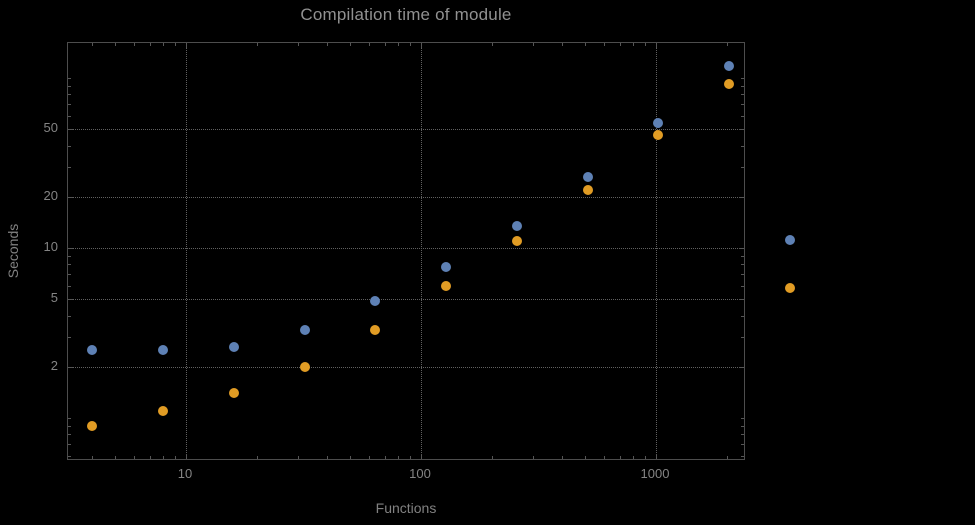 The image size is (975, 525). I want to click on legend-marker-blue, so click(790, 240).